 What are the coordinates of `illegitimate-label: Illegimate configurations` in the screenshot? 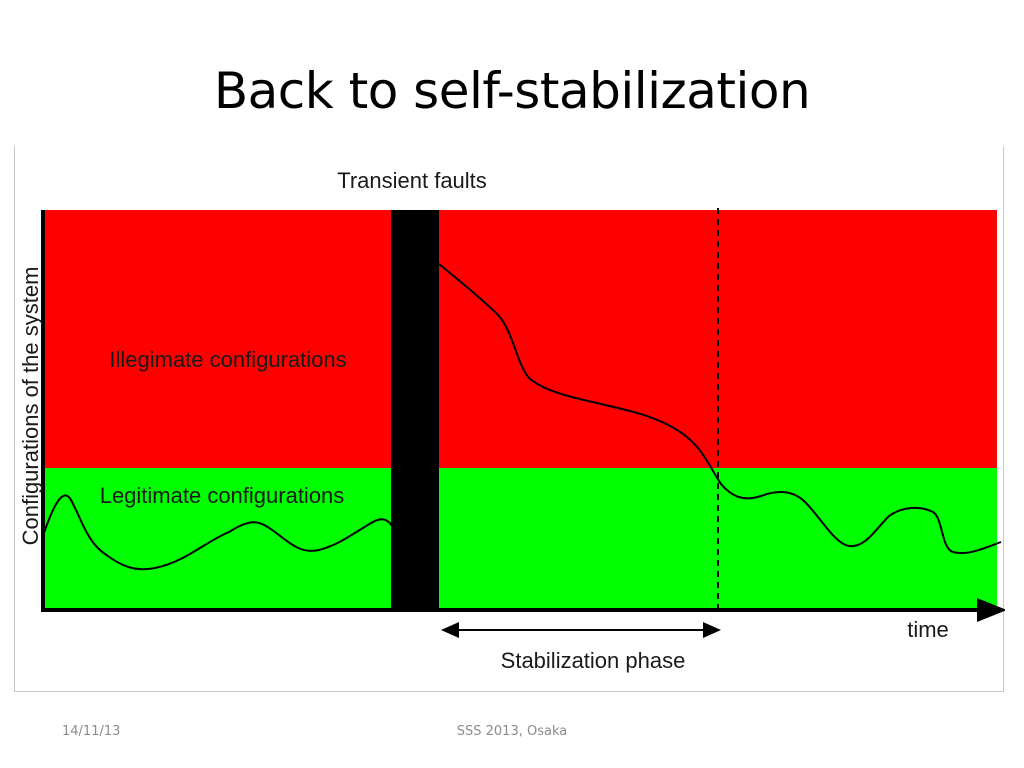 It's located at (227, 359).